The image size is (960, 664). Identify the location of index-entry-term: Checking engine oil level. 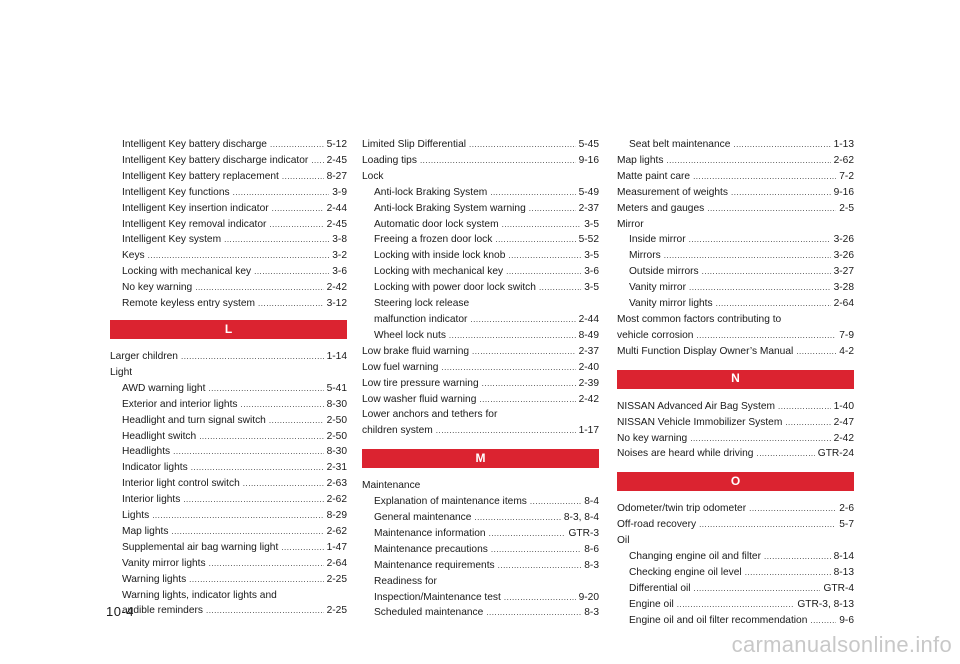
(685, 572).